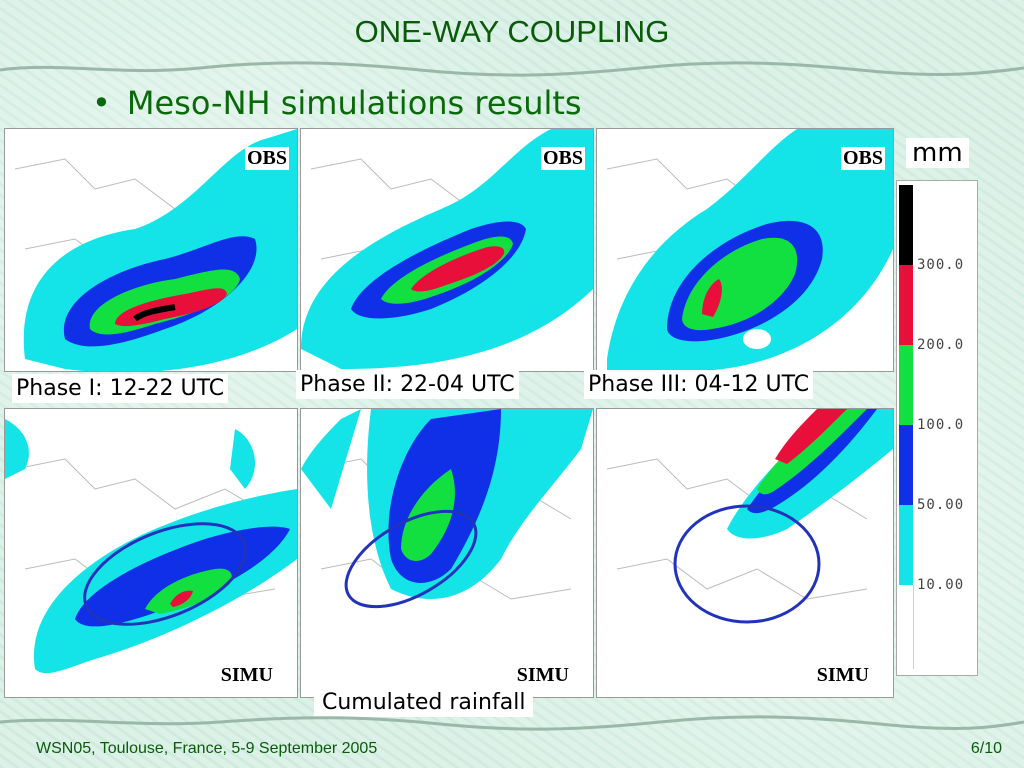  I want to click on obs-map-phase-3: OBS, so click(745, 250).